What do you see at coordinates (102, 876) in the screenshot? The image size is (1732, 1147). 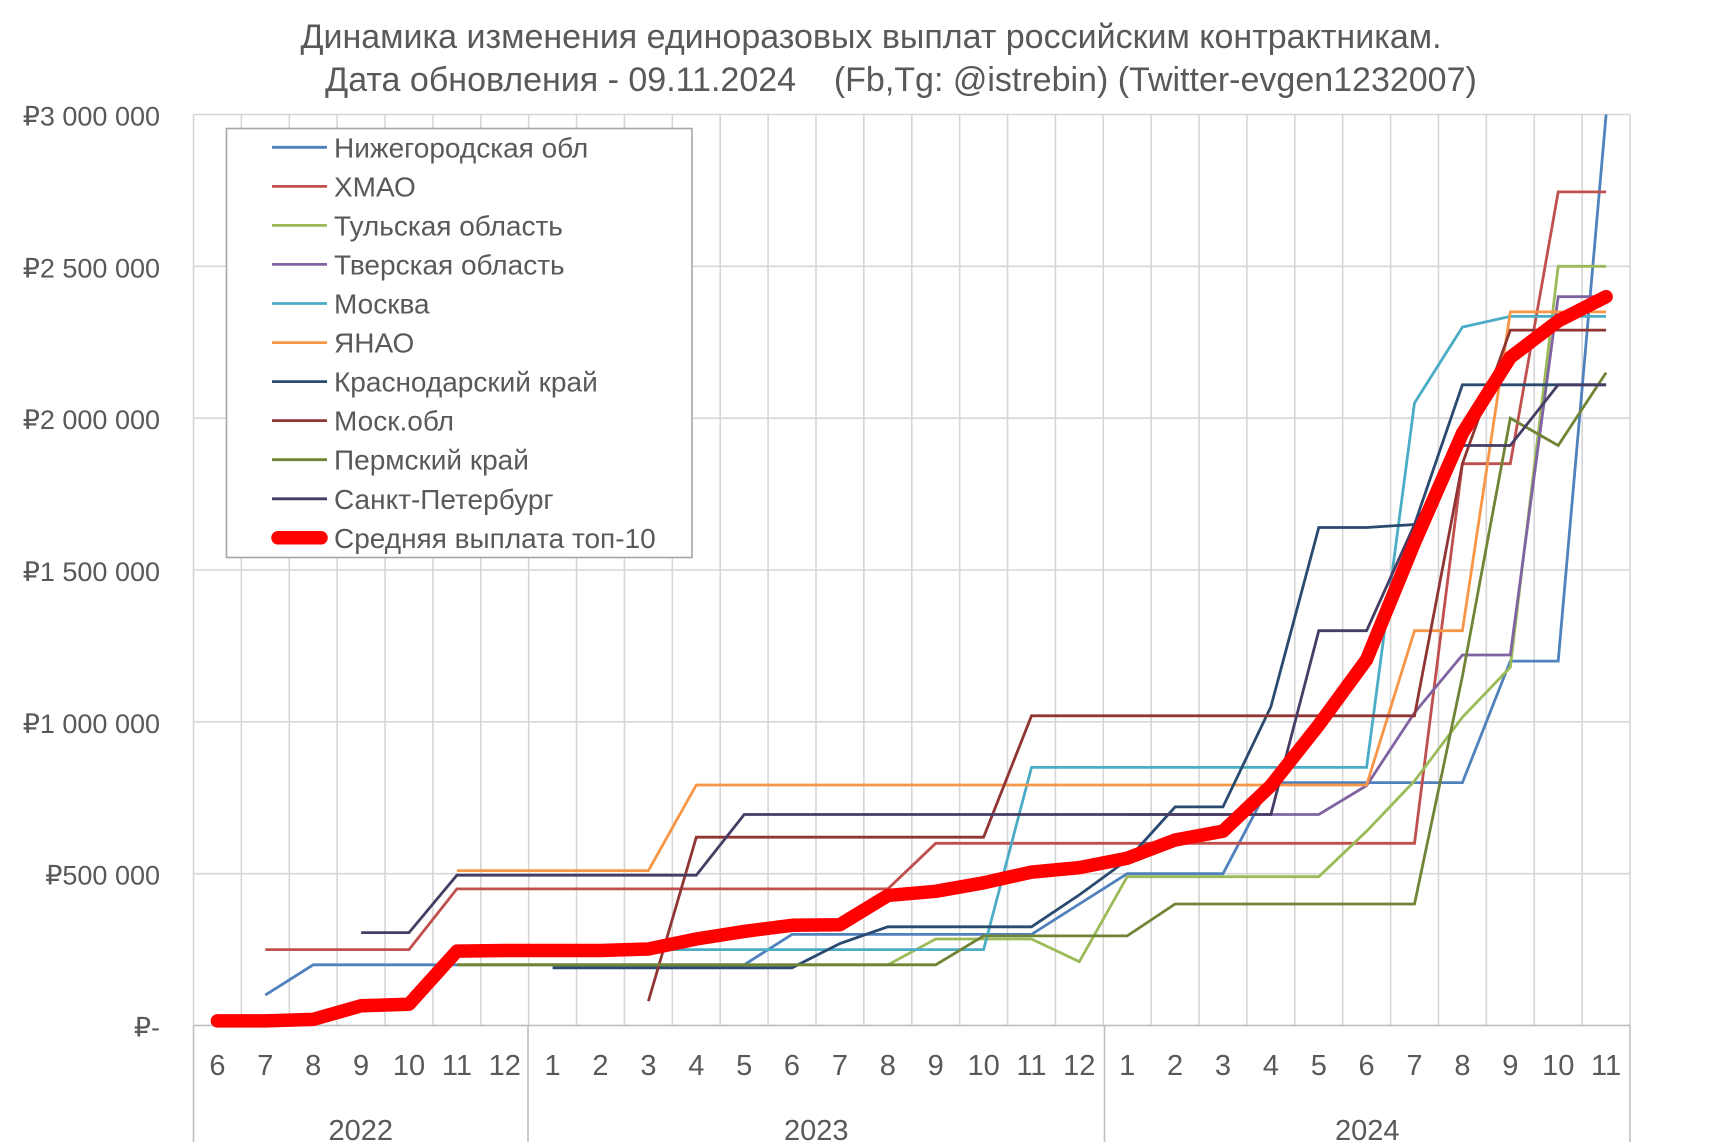 I see `svg-text: ₽500 000` at bounding box center [102, 876].